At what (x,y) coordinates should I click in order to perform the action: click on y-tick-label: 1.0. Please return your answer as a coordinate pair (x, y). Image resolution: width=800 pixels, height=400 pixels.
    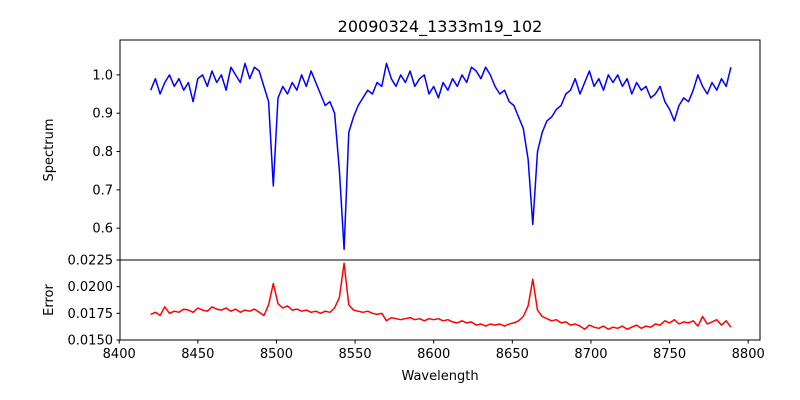
    Looking at the image, I should click on (102, 75).